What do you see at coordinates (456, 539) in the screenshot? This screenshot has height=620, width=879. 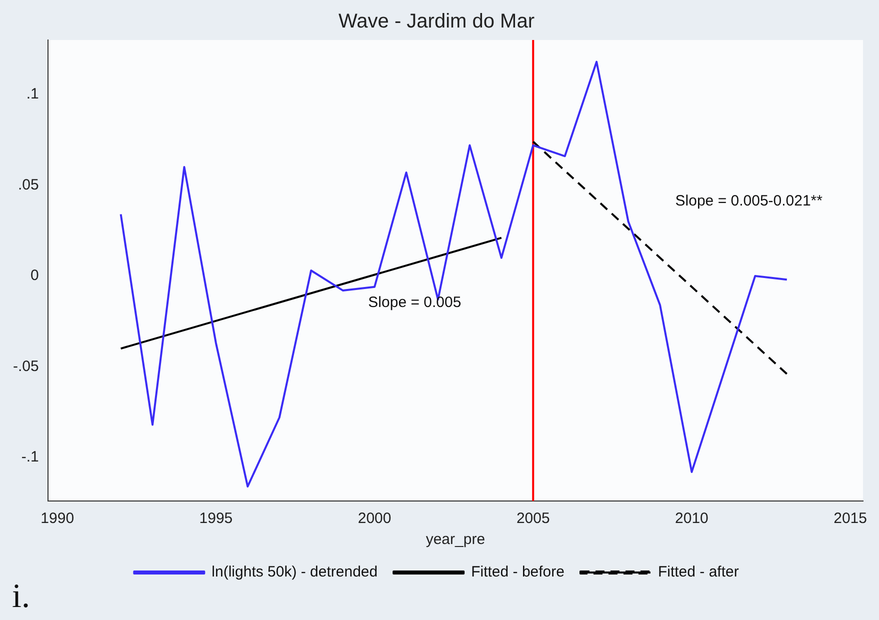 I see `x-axis-title: year_pre` at bounding box center [456, 539].